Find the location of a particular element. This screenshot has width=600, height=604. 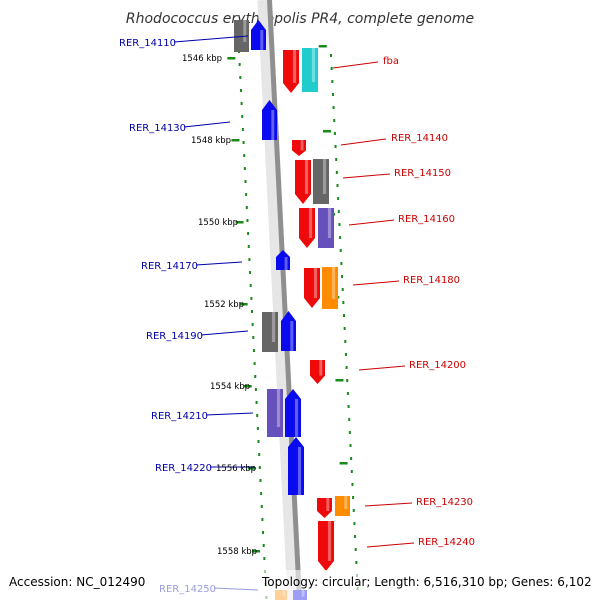

gene-label-left: RER_14170 is located at coordinates (169, 266).